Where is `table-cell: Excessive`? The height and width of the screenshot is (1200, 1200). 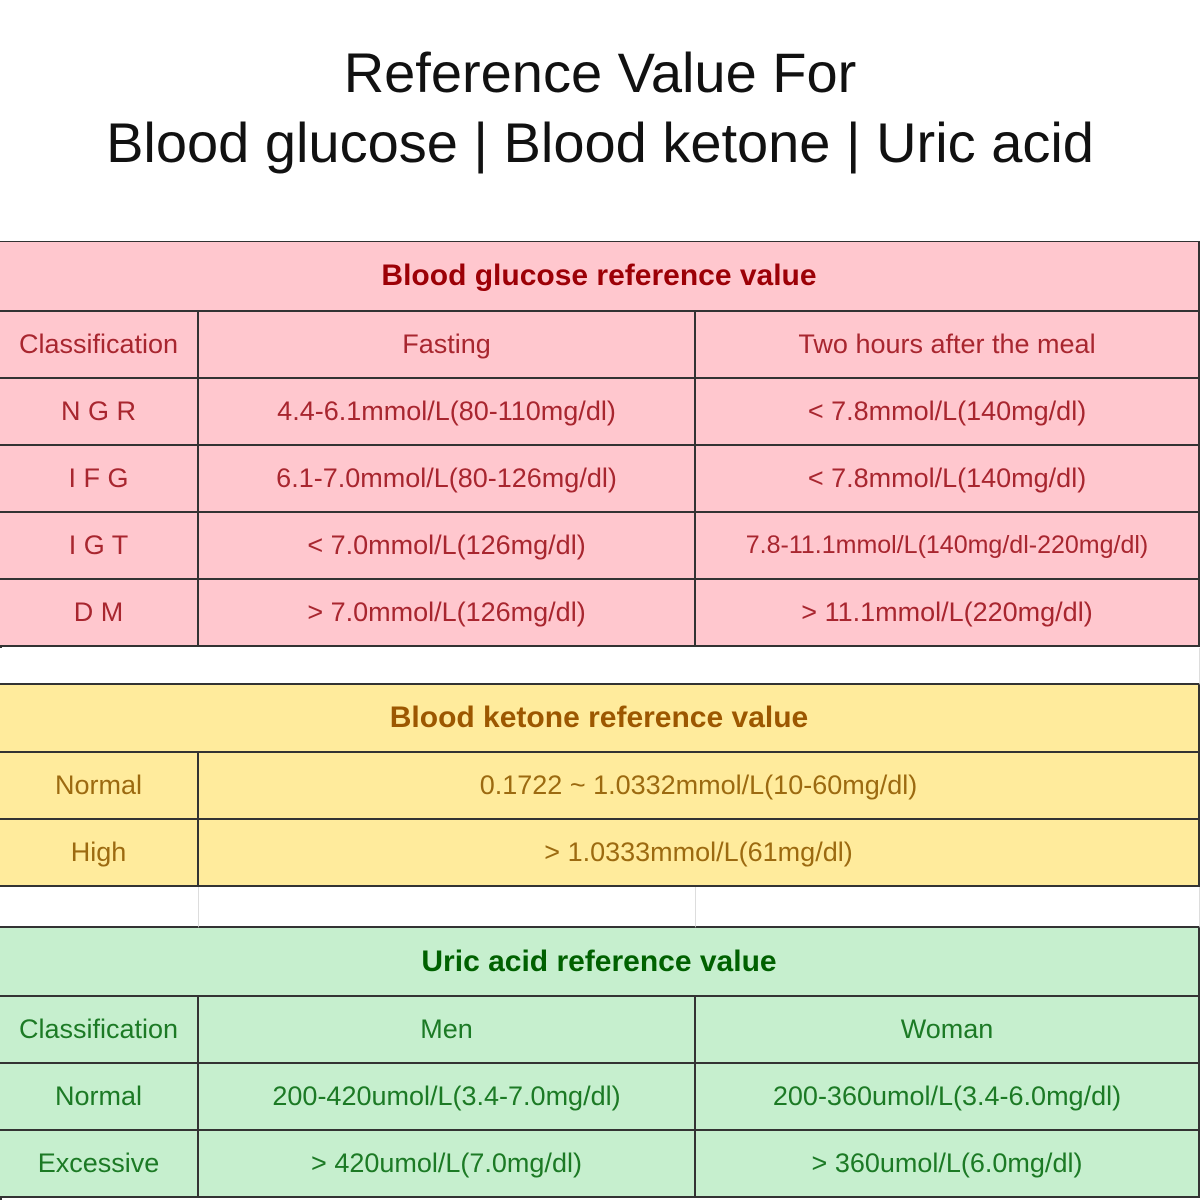
table-cell: Excessive is located at coordinates (99, 1164).